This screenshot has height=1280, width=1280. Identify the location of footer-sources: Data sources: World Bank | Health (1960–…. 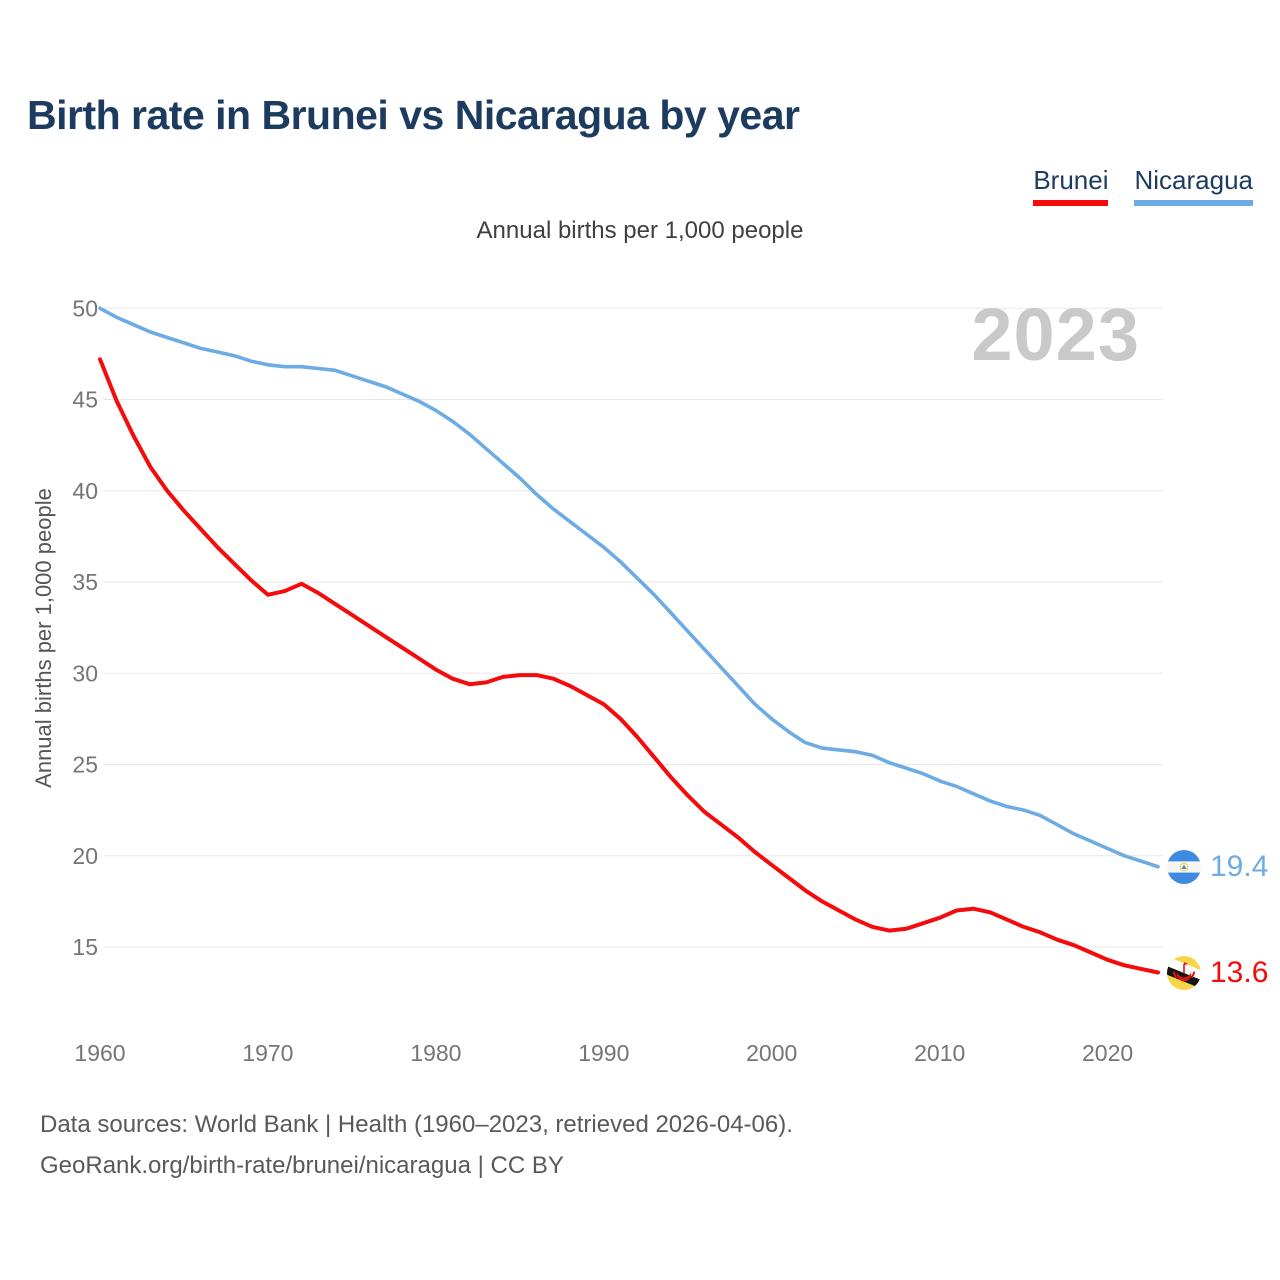
(416, 1124).